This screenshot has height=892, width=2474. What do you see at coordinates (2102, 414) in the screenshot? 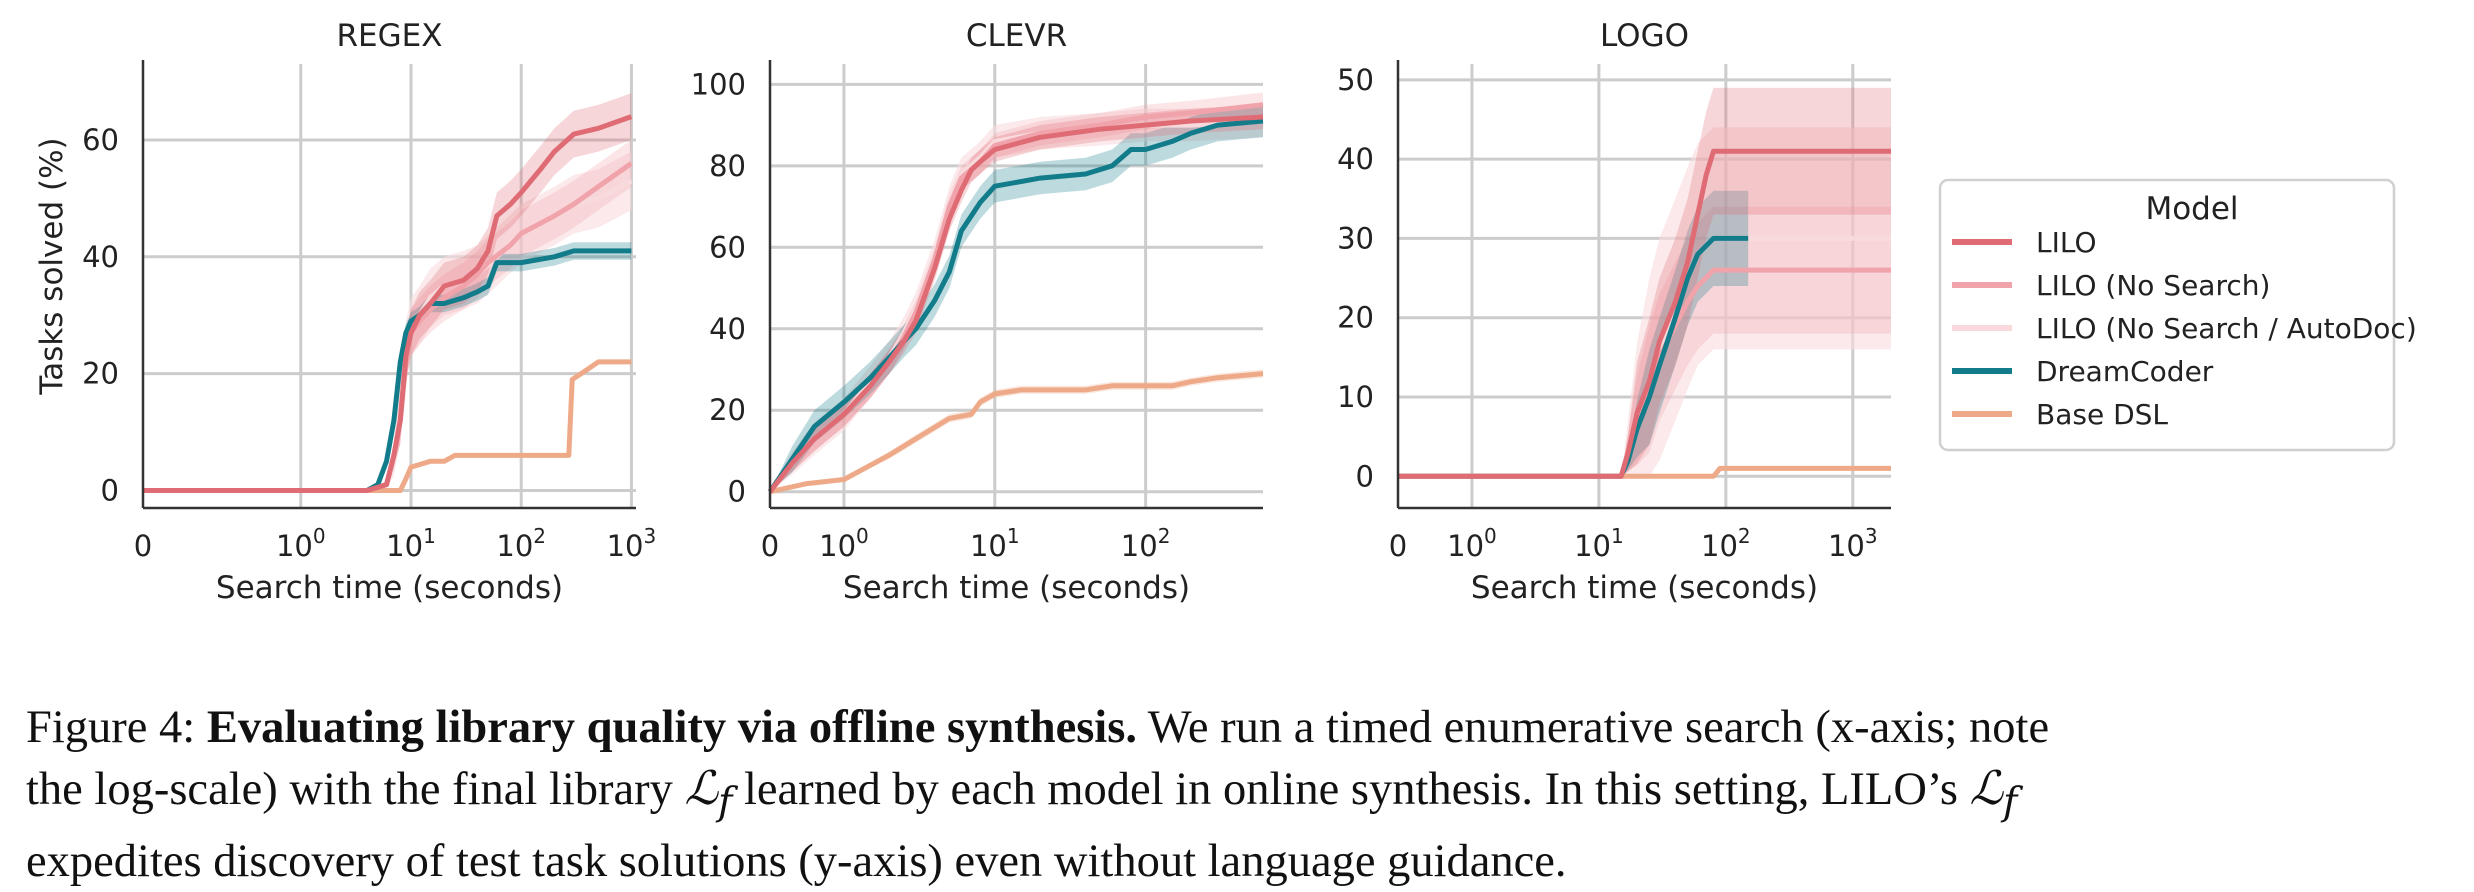
I see `legend-label: Base DSL` at bounding box center [2102, 414].